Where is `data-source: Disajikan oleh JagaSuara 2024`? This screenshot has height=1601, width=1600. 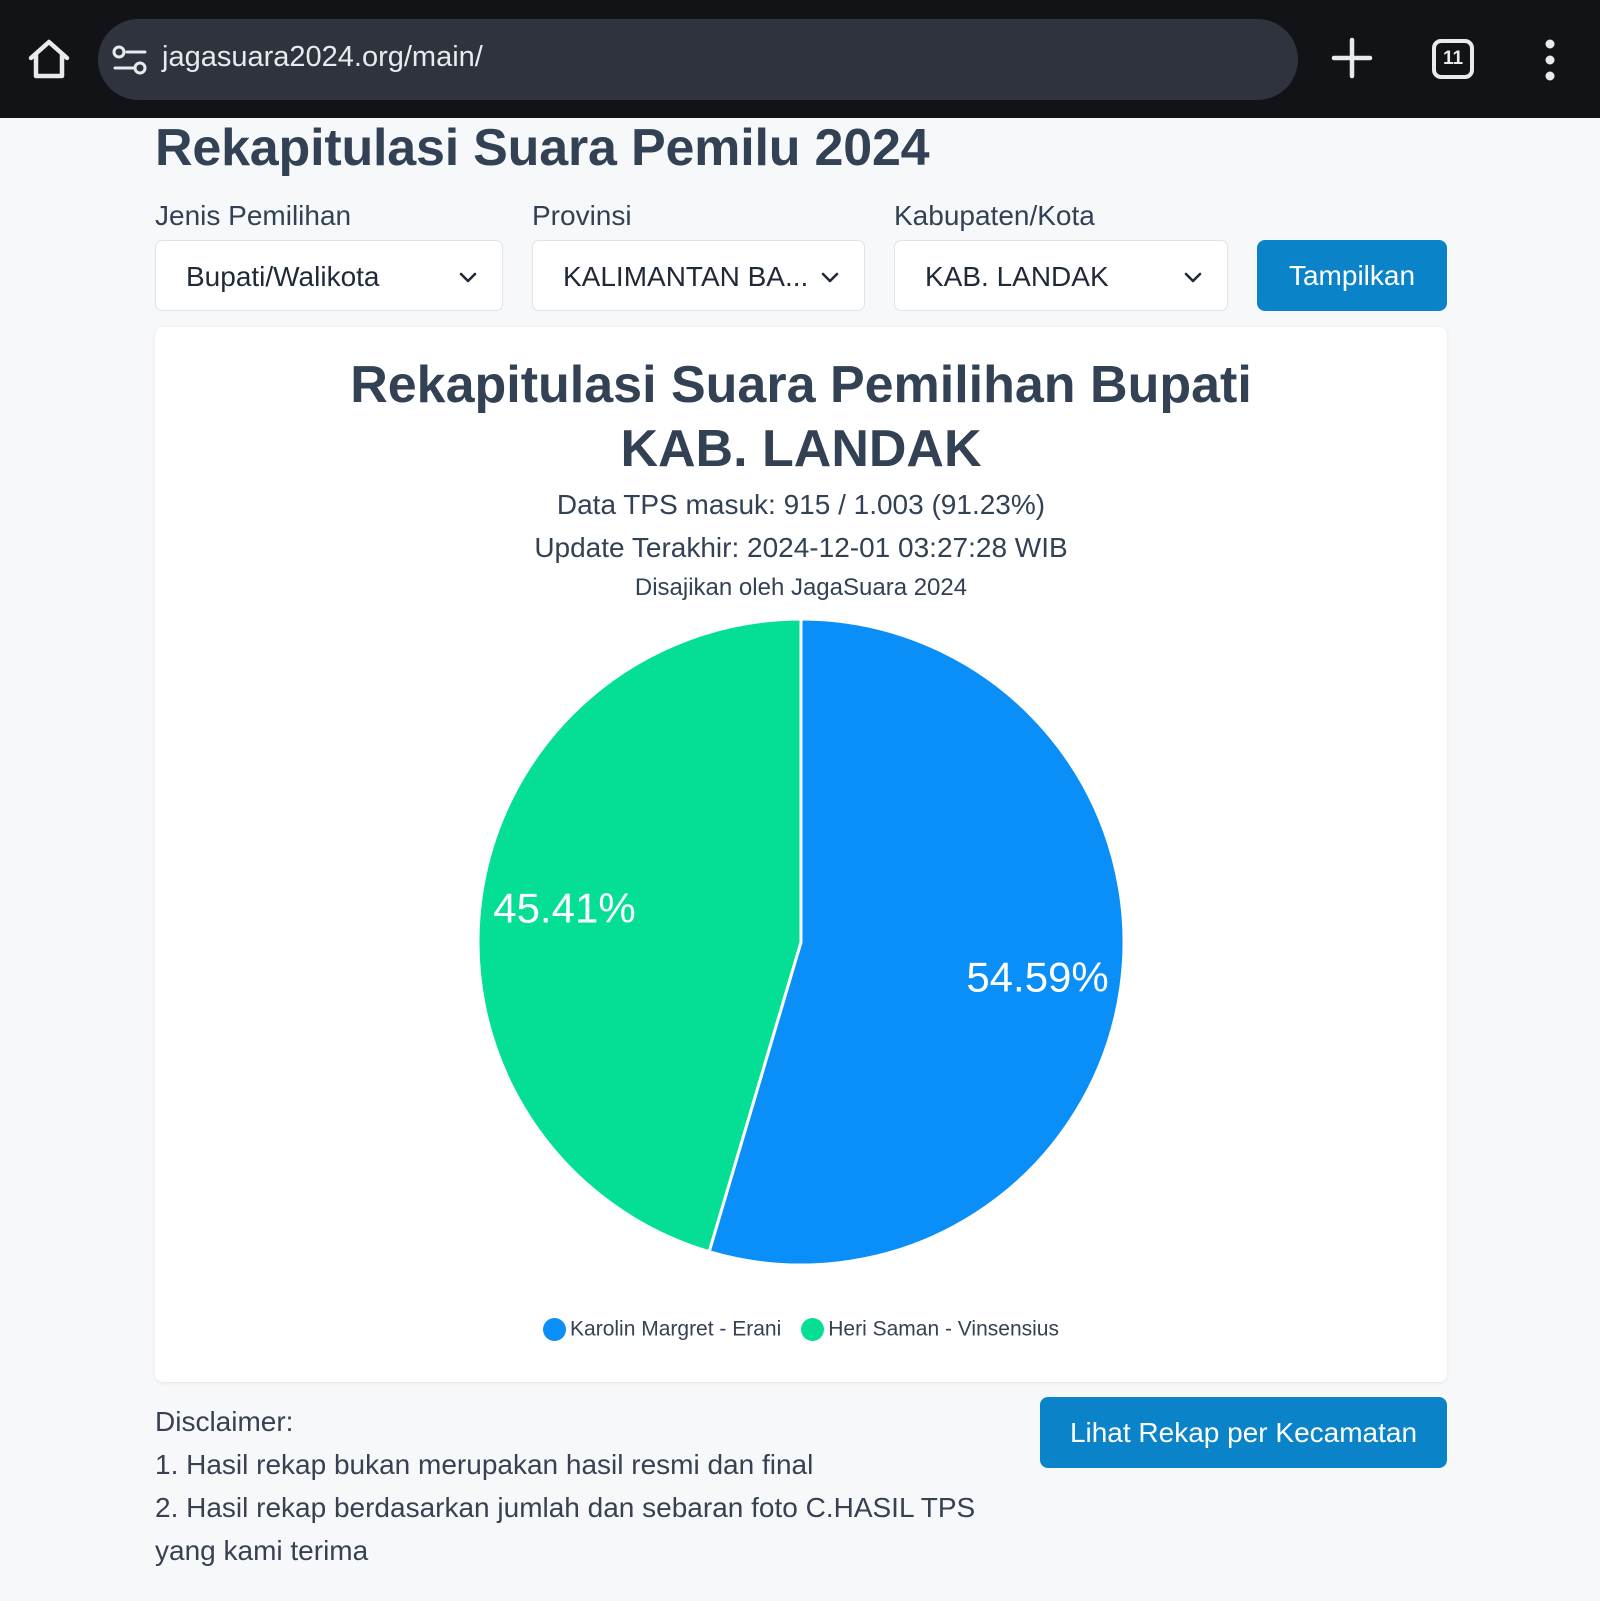 data-source: Disajikan oleh JagaSuara 2024 is located at coordinates (801, 587).